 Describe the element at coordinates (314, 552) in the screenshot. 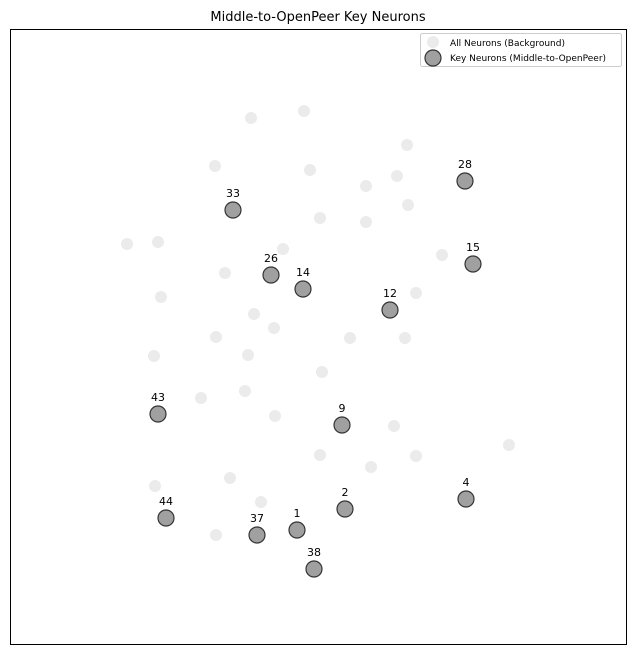

I see `key-neuron-label-38: 38` at that location.